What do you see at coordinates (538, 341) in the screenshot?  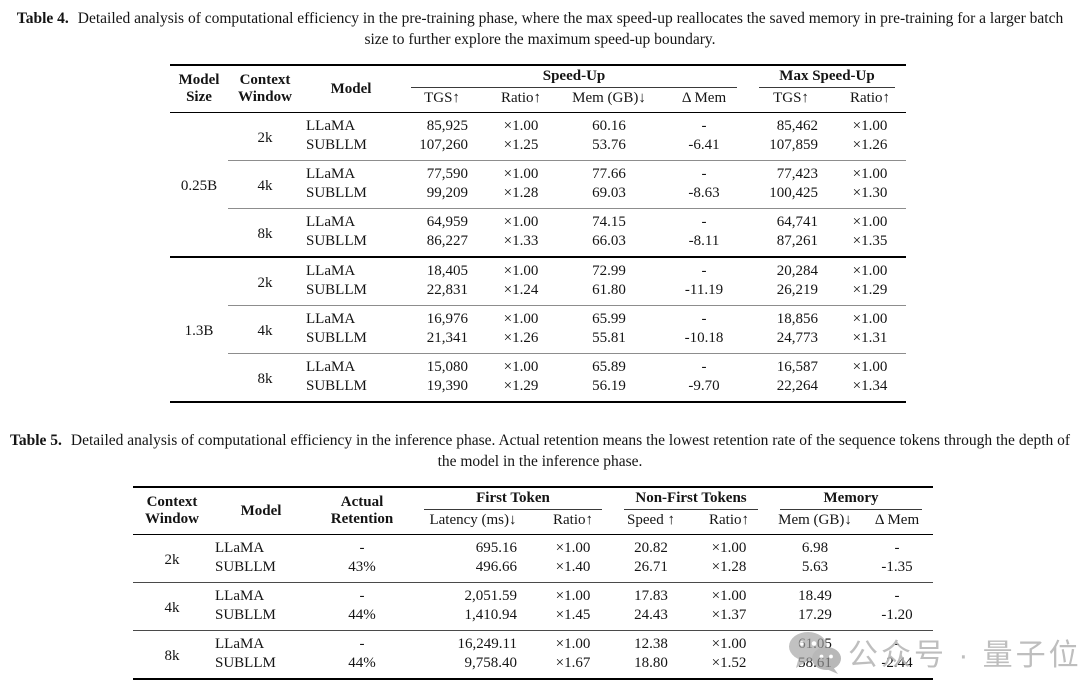 I see `table-row: SUBLLM 21,341 ×1.26 55.81 -10.18 24,773 ×1.31` at bounding box center [538, 341].